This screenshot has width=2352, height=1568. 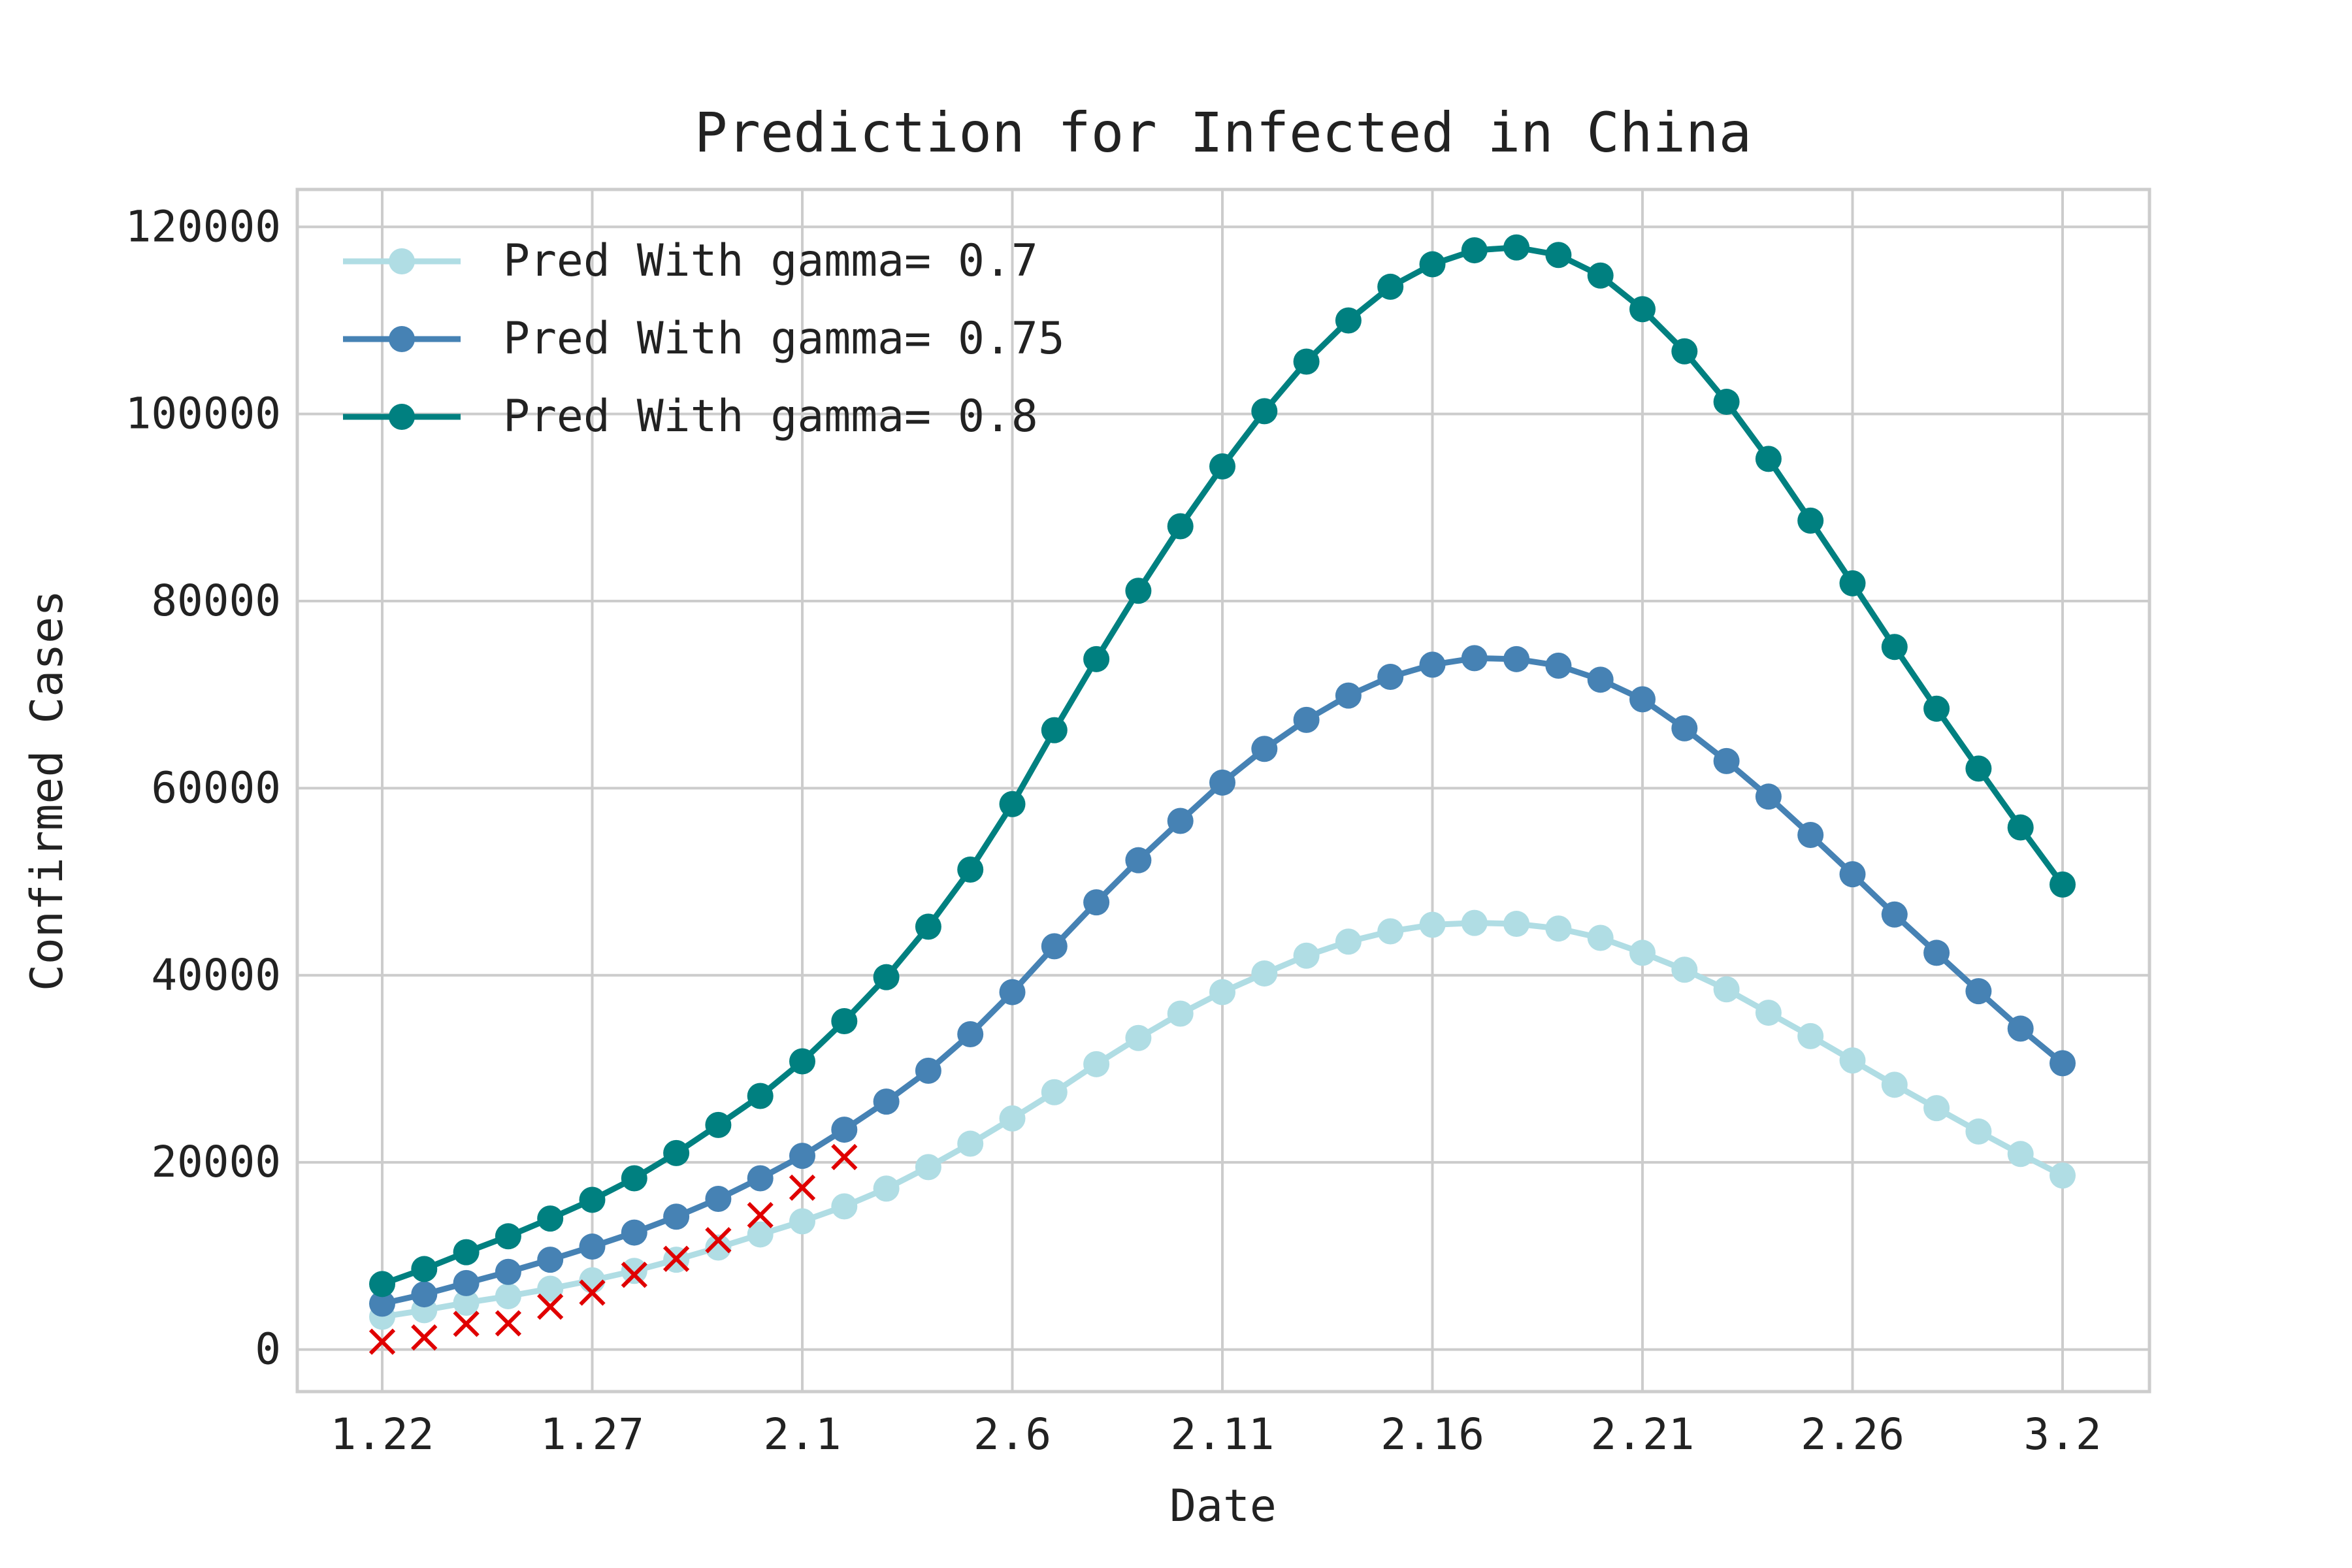 I want to click on legend-entry: Pred With gamma= 0.8, so click(x=690, y=416).